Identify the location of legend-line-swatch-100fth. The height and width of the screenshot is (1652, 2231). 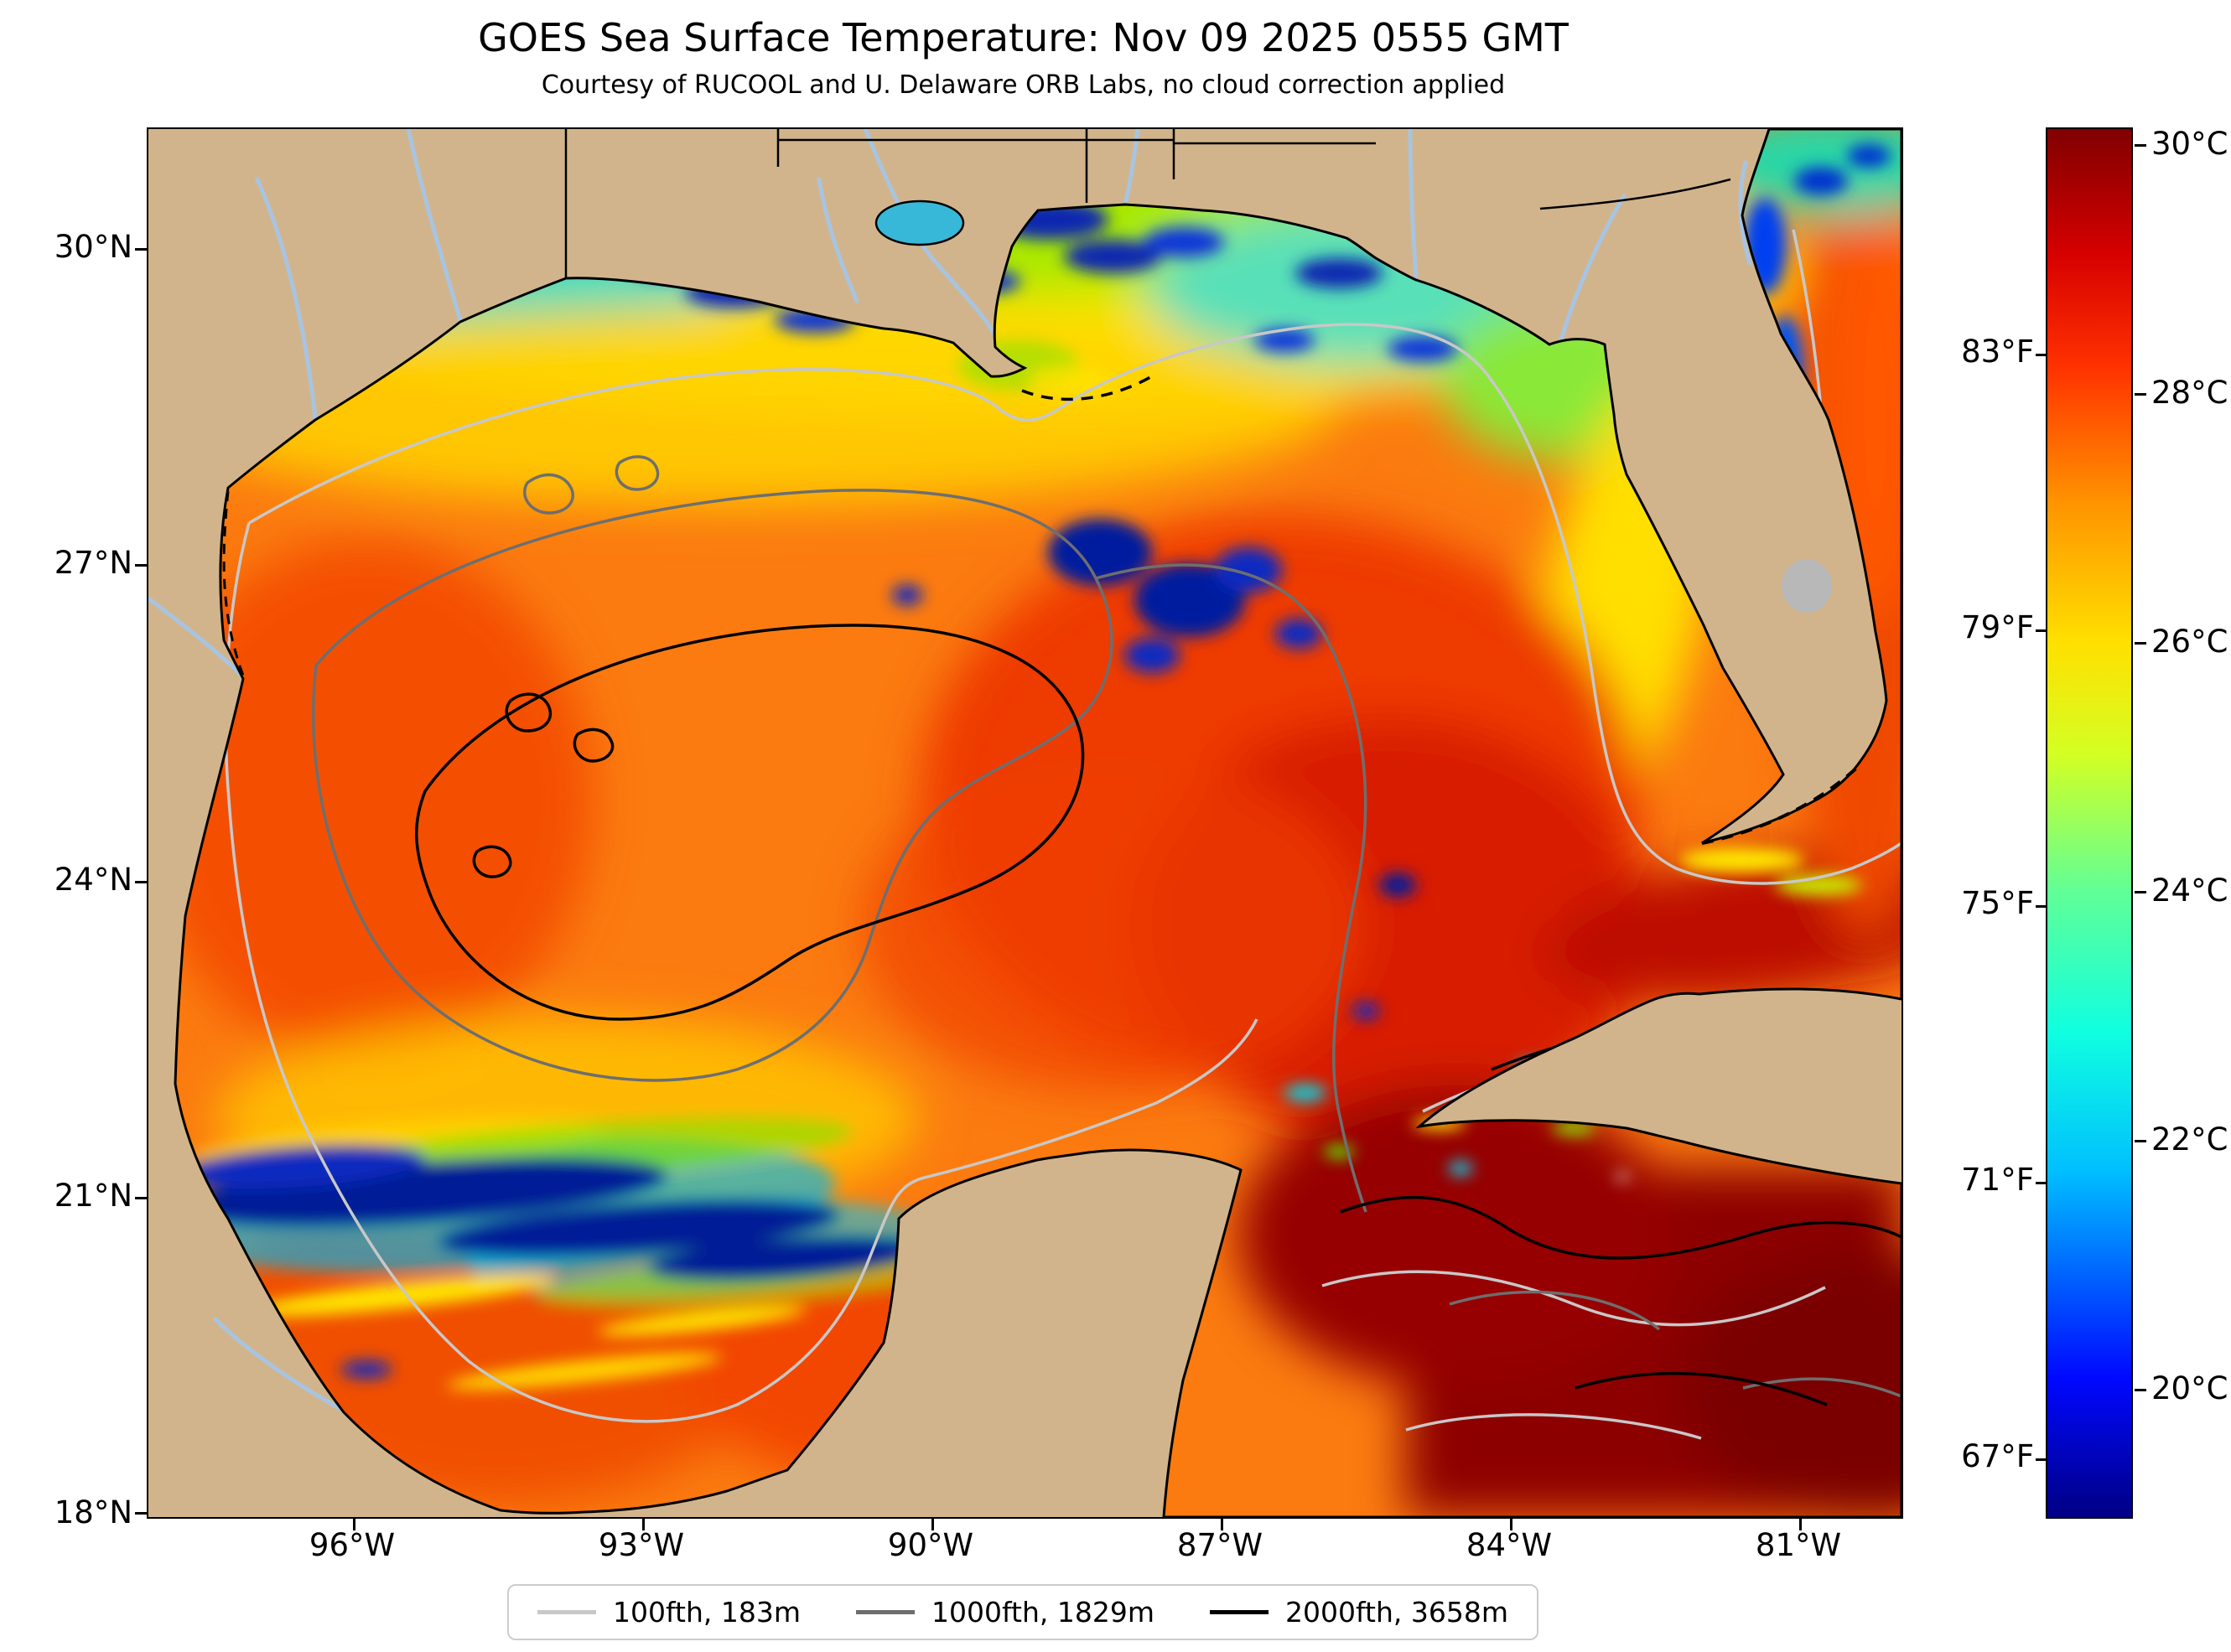
(567, 1612).